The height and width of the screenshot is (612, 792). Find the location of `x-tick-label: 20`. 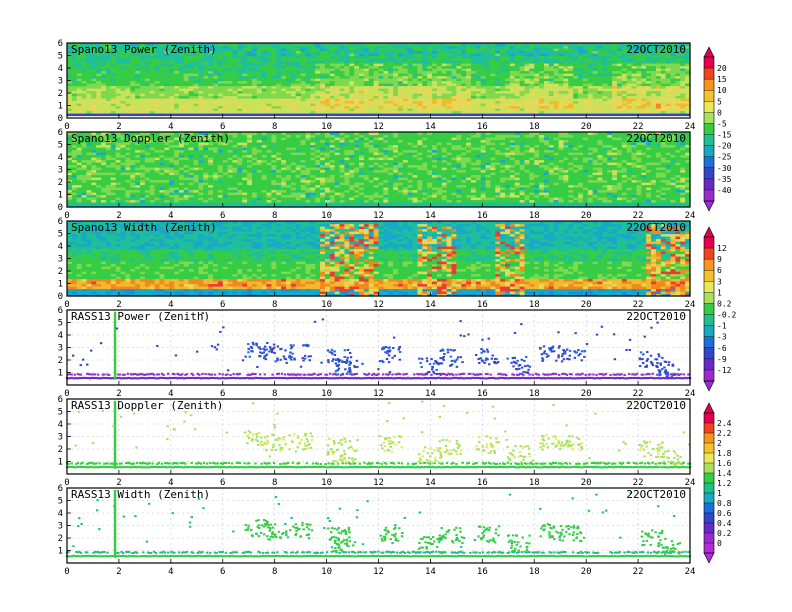

x-tick-label: 20 is located at coordinates (586, 127).